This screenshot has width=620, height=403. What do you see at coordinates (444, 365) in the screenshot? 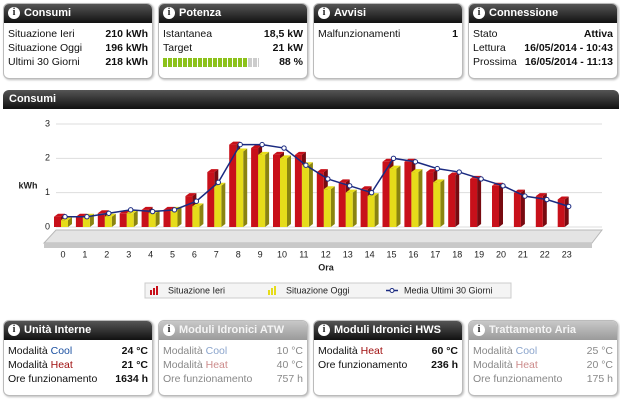
I see `row-value: 236 h` at bounding box center [444, 365].